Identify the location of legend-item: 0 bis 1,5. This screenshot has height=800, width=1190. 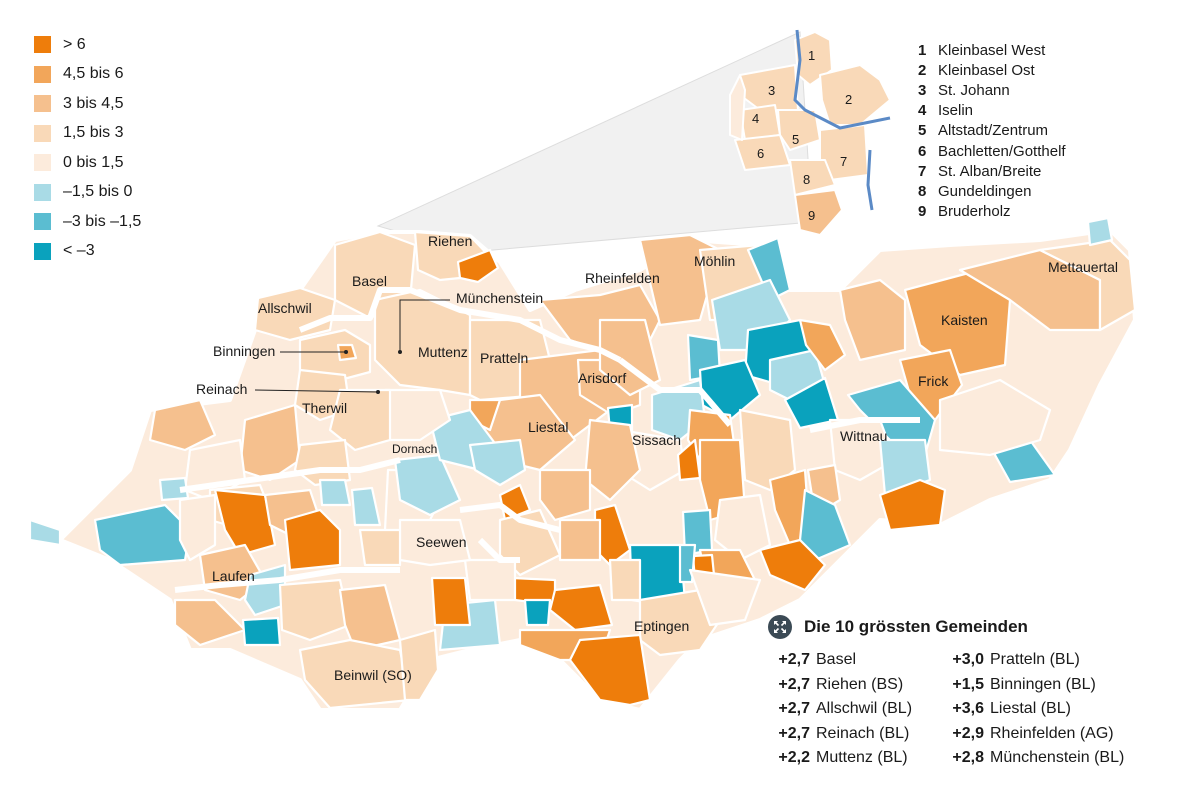
(87, 163).